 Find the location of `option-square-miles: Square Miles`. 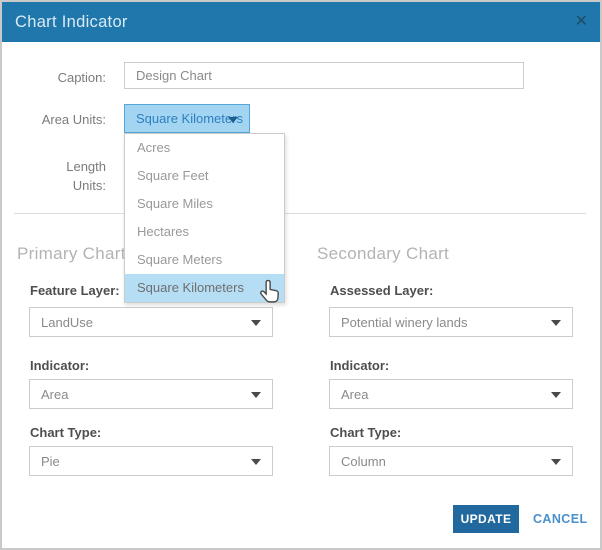

option-square-miles: Square Miles is located at coordinates (175, 203).